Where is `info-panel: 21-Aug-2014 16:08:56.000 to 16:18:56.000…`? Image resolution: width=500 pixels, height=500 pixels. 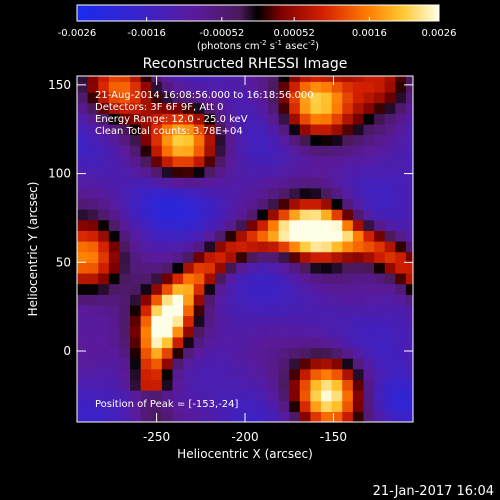
info-panel: 21-Aug-2014 16:08:56.000 to 16:18:56.000… is located at coordinates (204, 113).